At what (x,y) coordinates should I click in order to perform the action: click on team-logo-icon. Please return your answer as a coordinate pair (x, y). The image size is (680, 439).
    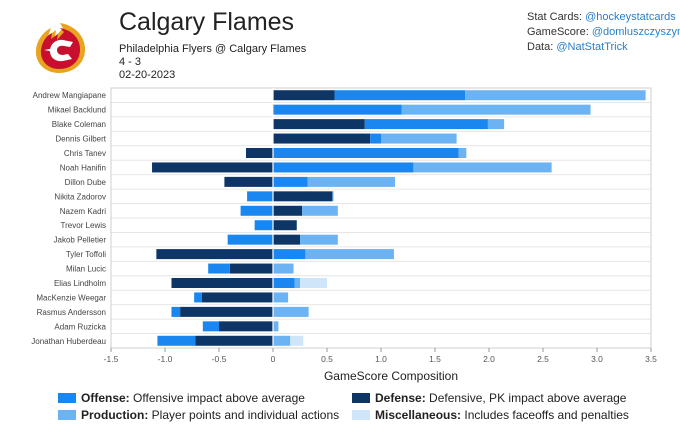
    Looking at the image, I should click on (60, 48).